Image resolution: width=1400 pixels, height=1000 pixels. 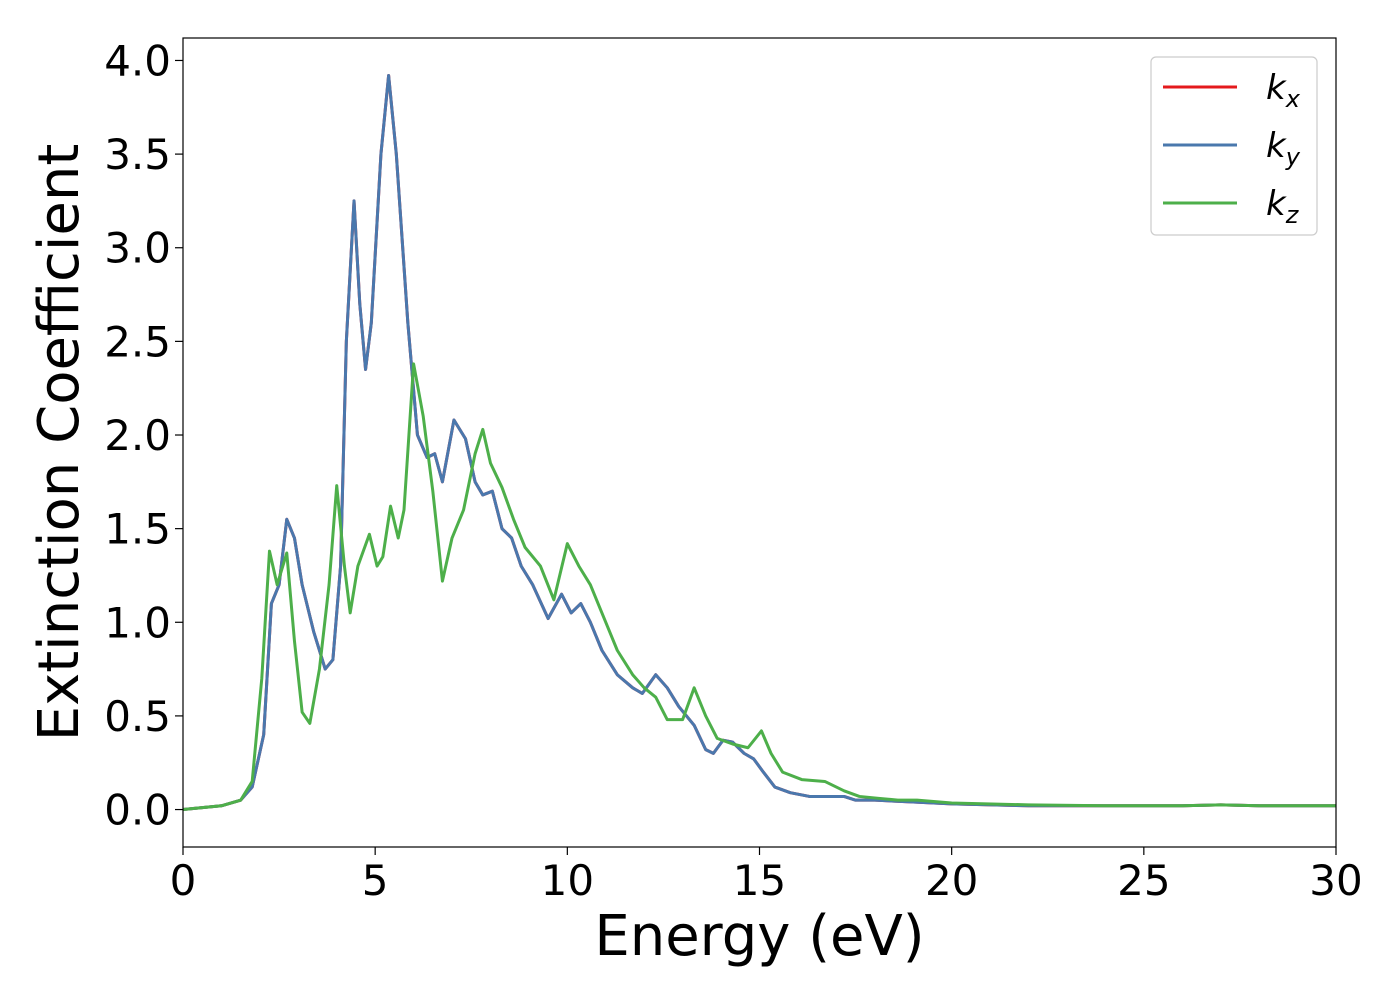 I want to click on legend-item-kz: kz, so click(x=1231, y=206).